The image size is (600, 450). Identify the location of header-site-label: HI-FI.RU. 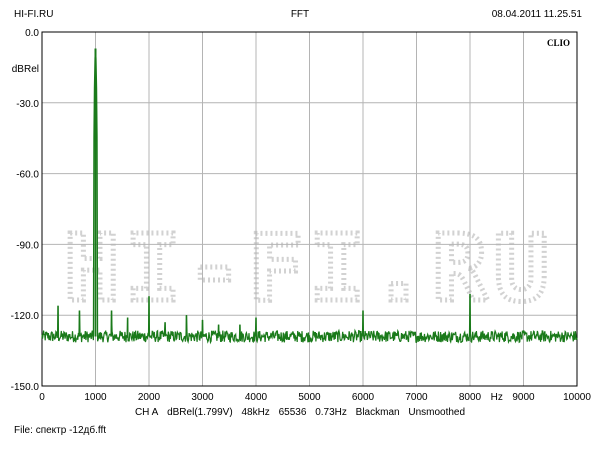
(34, 14).